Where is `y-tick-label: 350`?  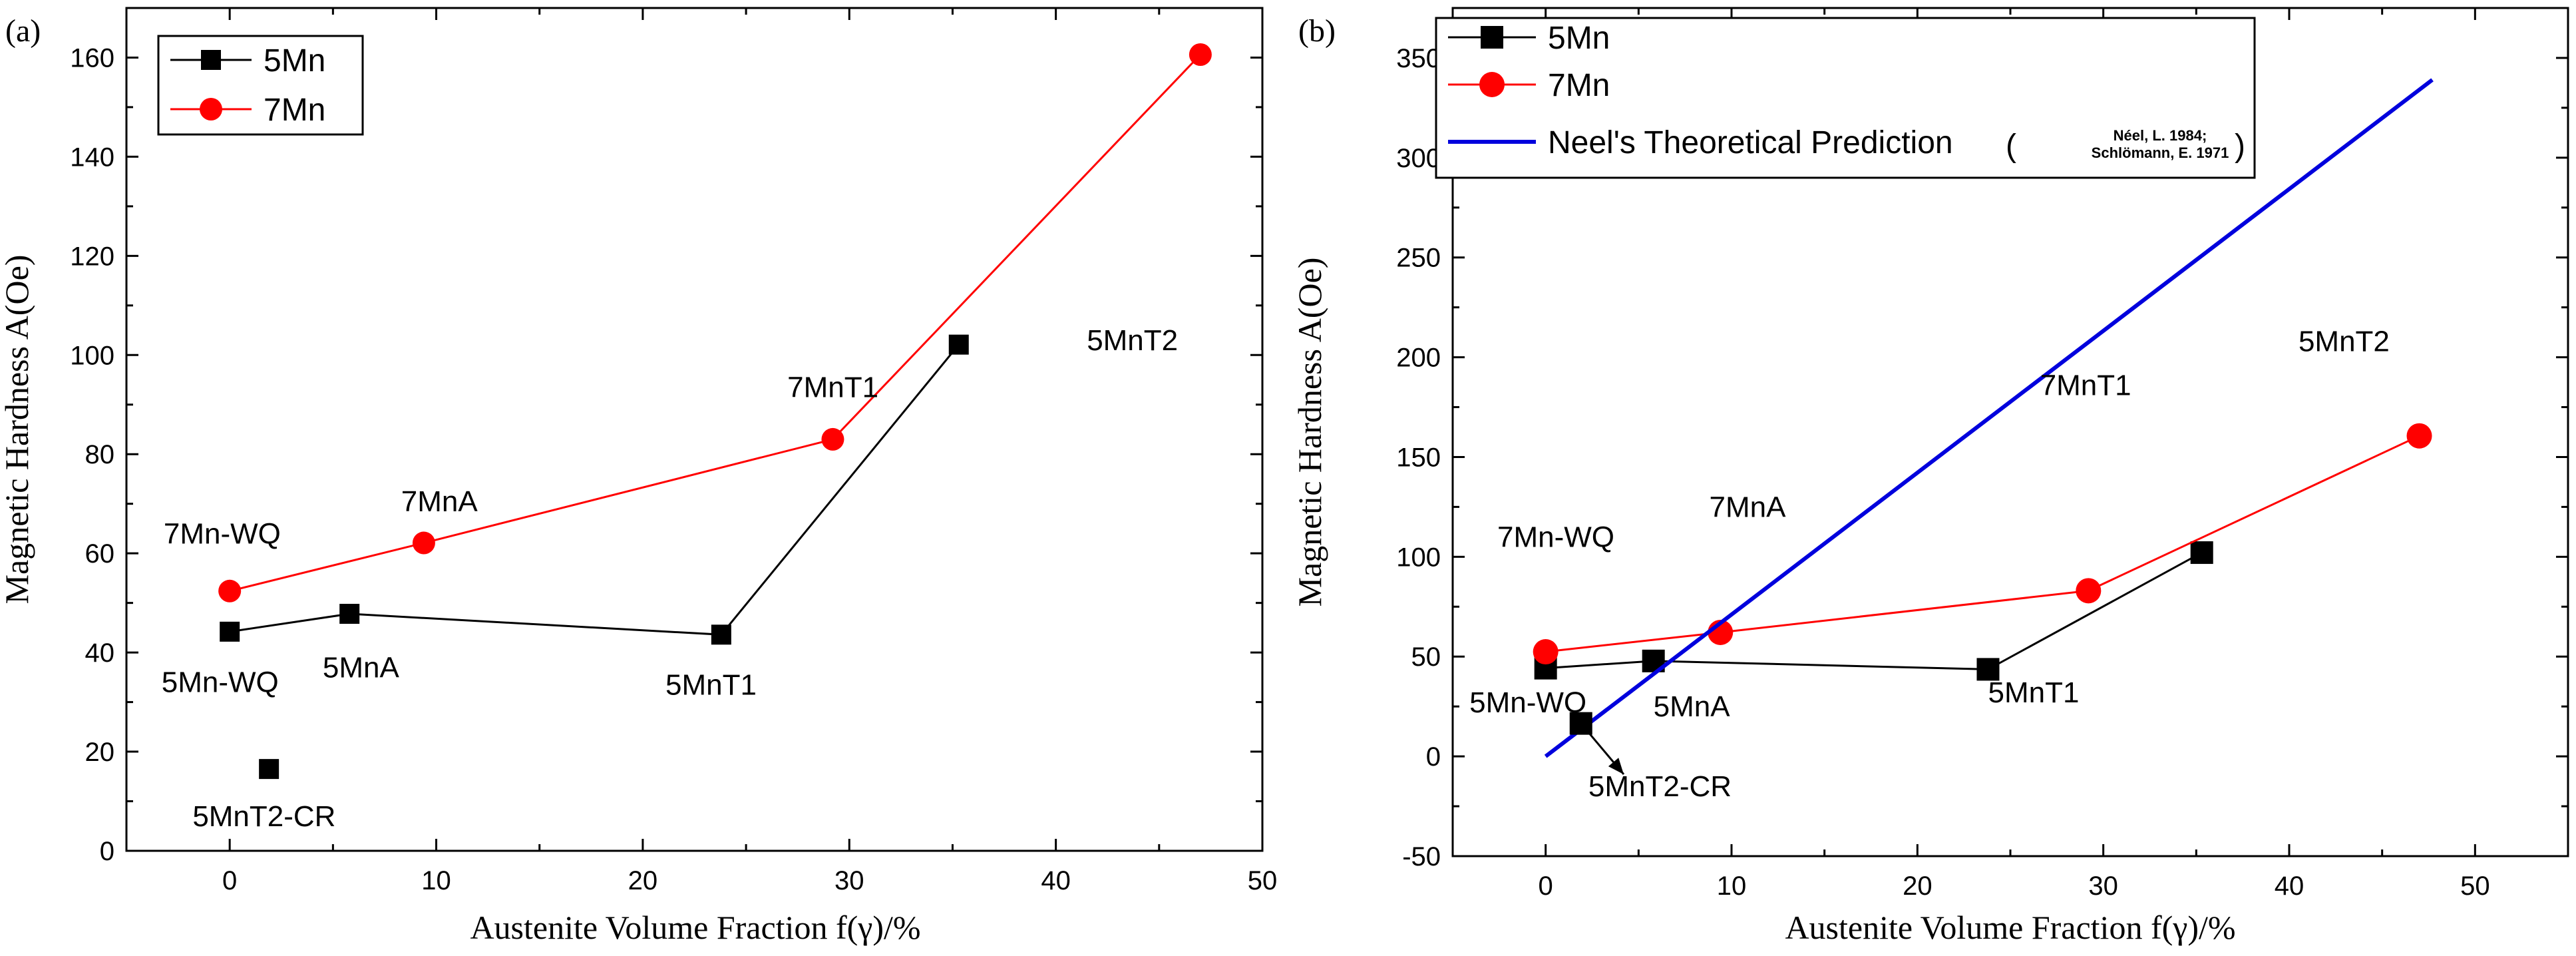 y-tick-label: 350 is located at coordinates (1418, 59).